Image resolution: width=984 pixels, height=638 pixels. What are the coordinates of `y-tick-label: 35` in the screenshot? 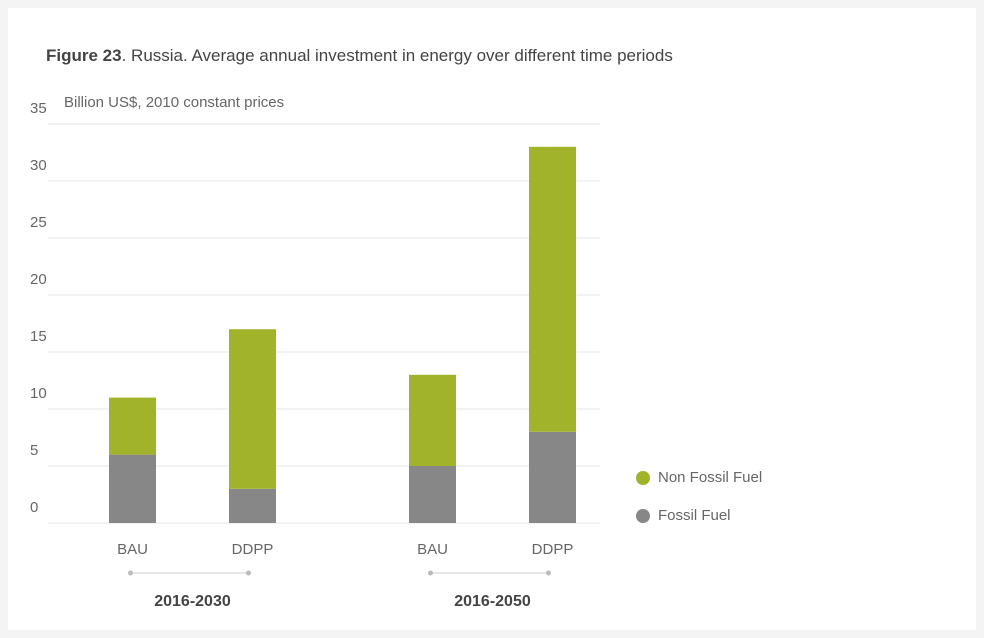 It's located at (38, 108).